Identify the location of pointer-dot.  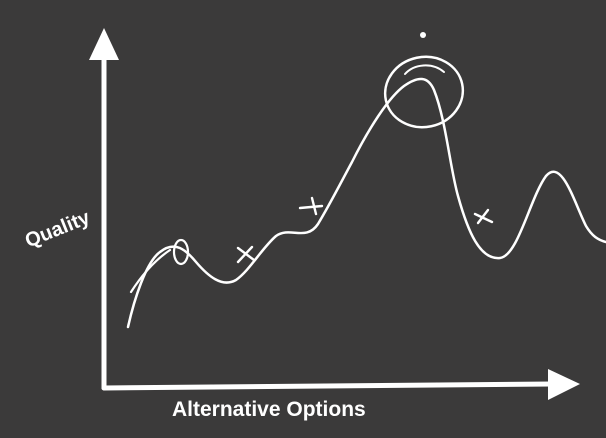
(423, 35).